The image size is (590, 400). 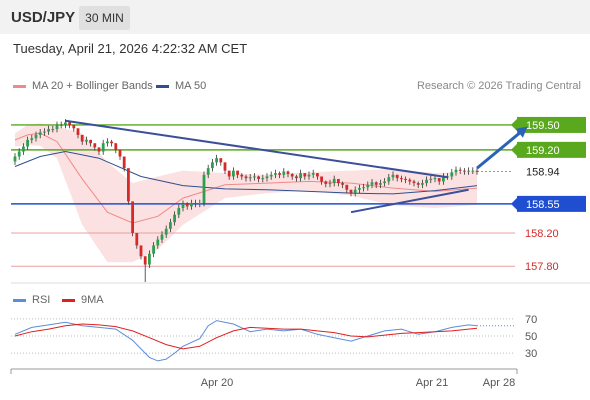 I want to click on level-tag-pointer-159.50, so click(x=514, y=124).